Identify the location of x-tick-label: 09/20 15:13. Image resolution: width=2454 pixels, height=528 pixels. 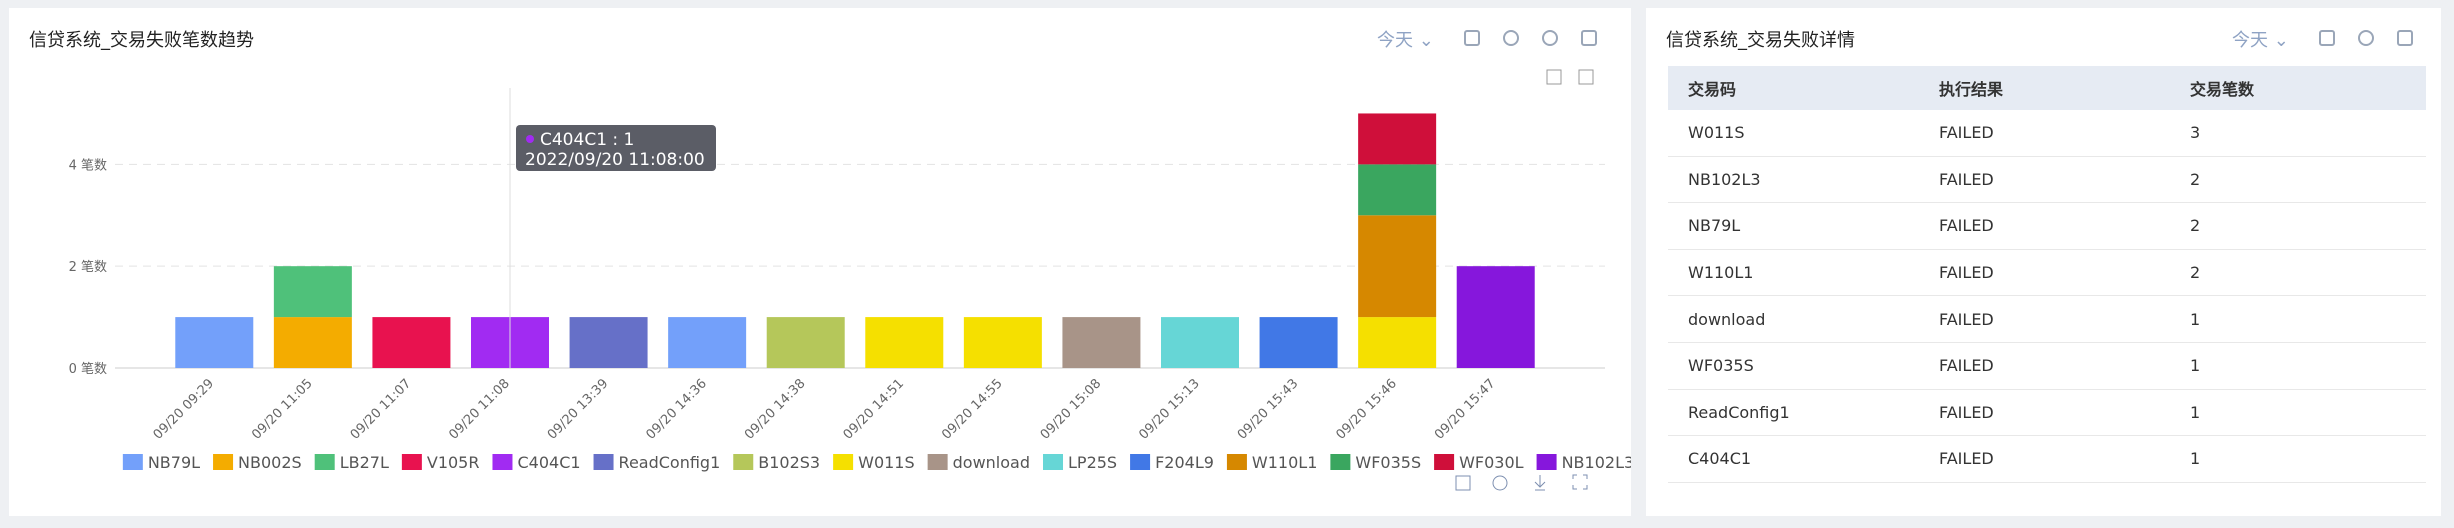
(1169, 409).